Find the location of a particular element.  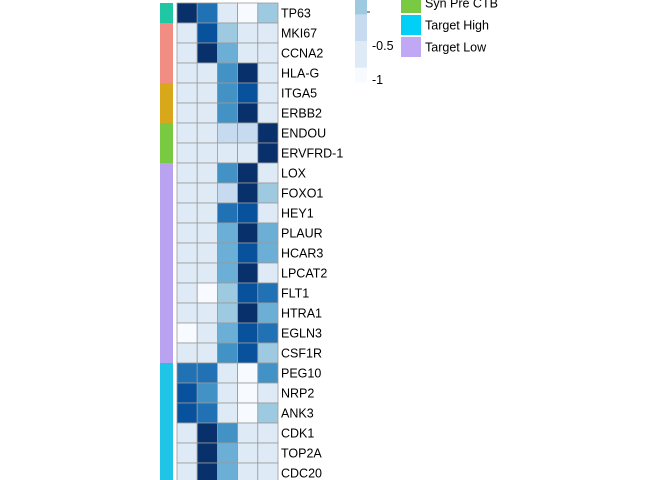

row-annotation-strip is located at coordinates (166, 241).